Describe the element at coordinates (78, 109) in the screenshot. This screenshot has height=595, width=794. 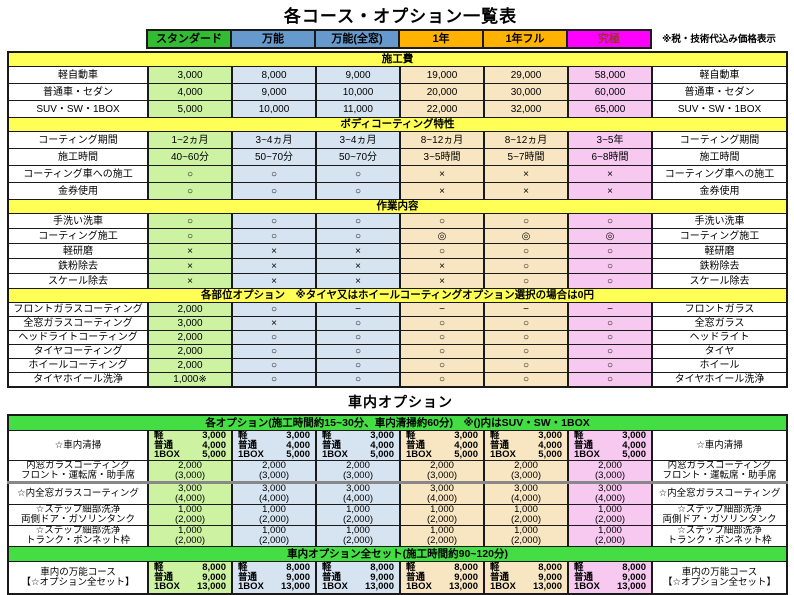
I see `row-label-left: SUV・SW・1BOX` at that location.